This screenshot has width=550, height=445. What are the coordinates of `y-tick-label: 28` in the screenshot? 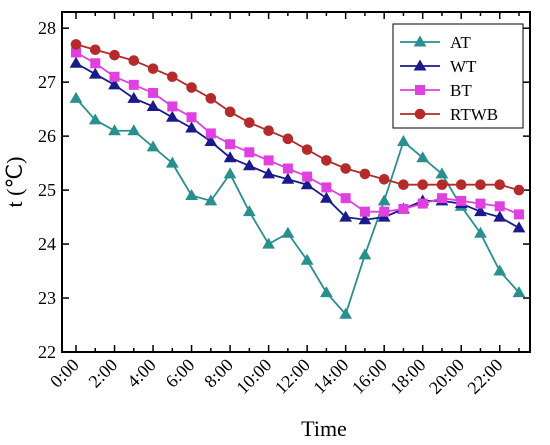 It's located at (47, 28).